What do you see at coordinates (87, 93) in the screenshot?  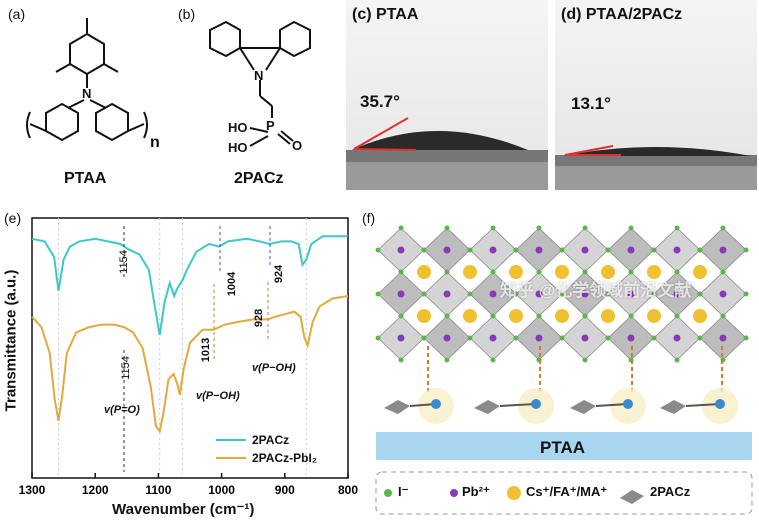 I see `ptaa-n-atom: N` at bounding box center [87, 93].